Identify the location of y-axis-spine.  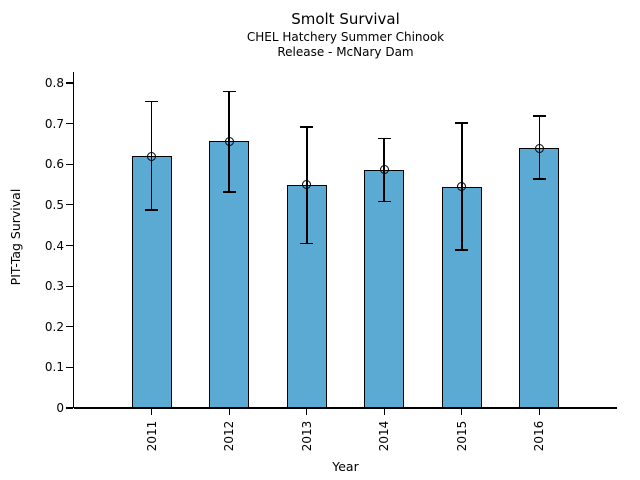
(73, 240).